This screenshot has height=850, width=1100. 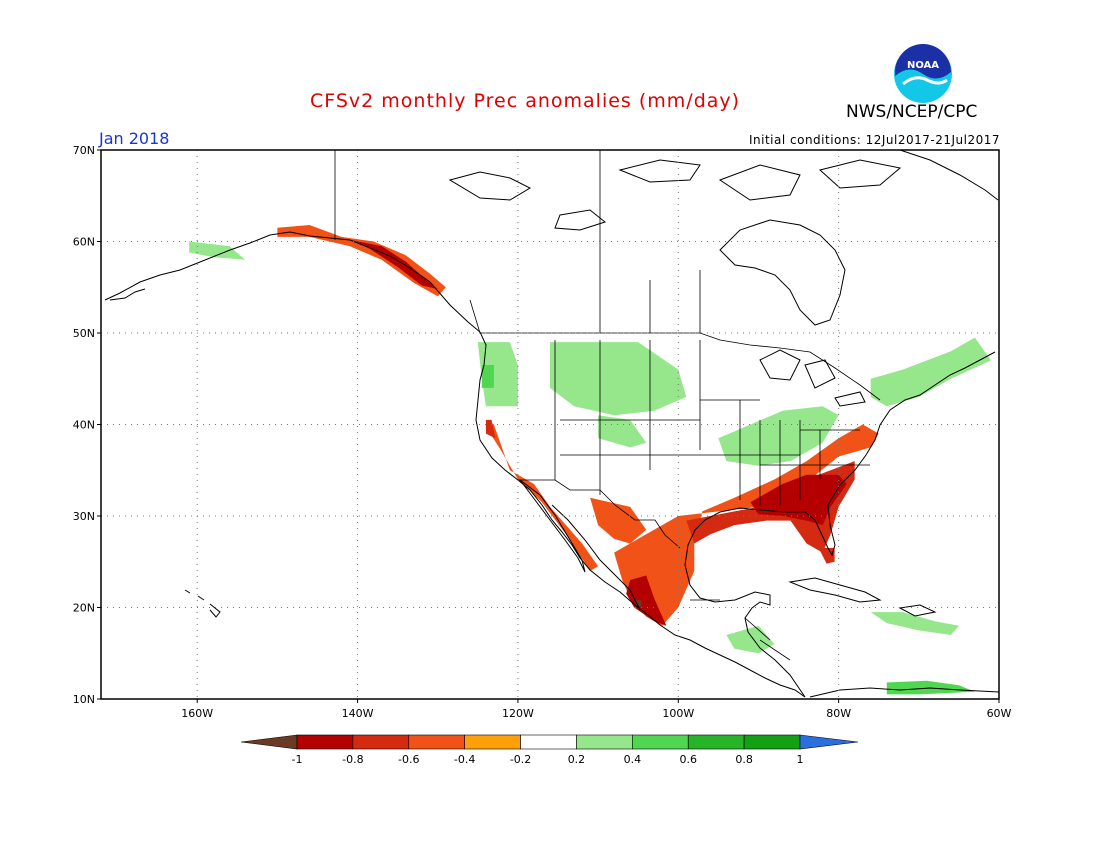 What do you see at coordinates (675, 195) in the screenshot?
I see `arctic-islands` at bounding box center [675, 195].